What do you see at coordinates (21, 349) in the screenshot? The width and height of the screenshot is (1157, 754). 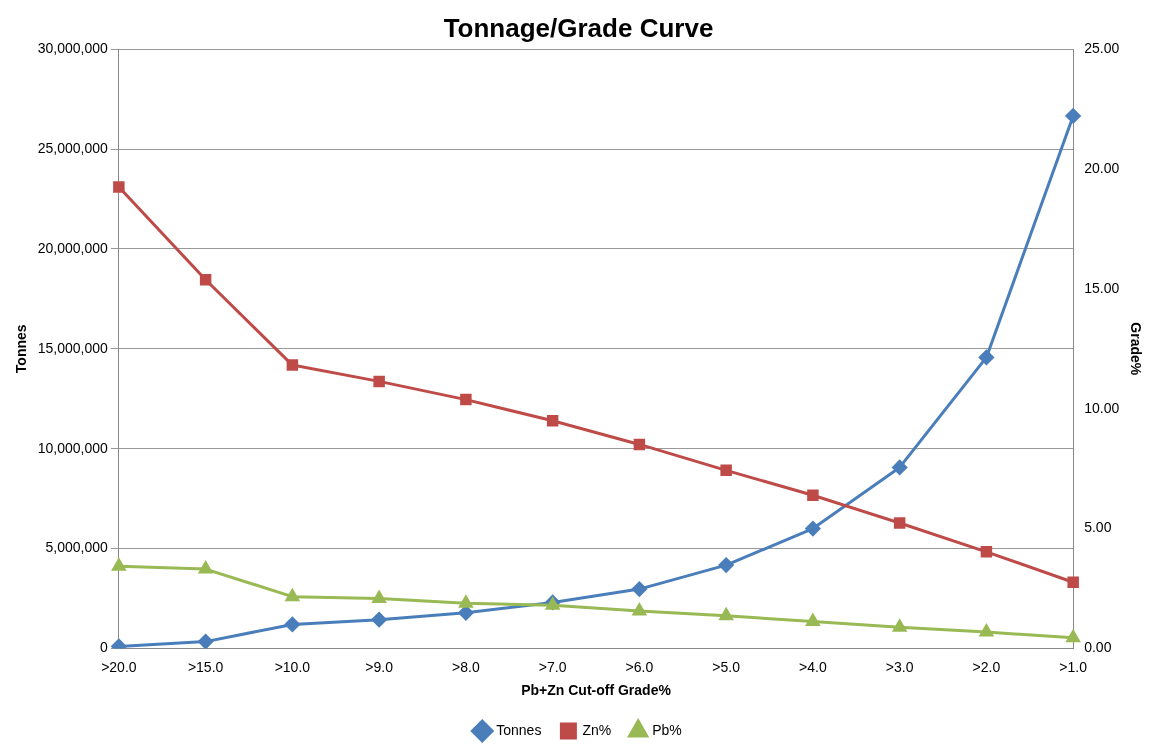 I see `y-axis-title: Tonnes` at bounding box center [21, 349].